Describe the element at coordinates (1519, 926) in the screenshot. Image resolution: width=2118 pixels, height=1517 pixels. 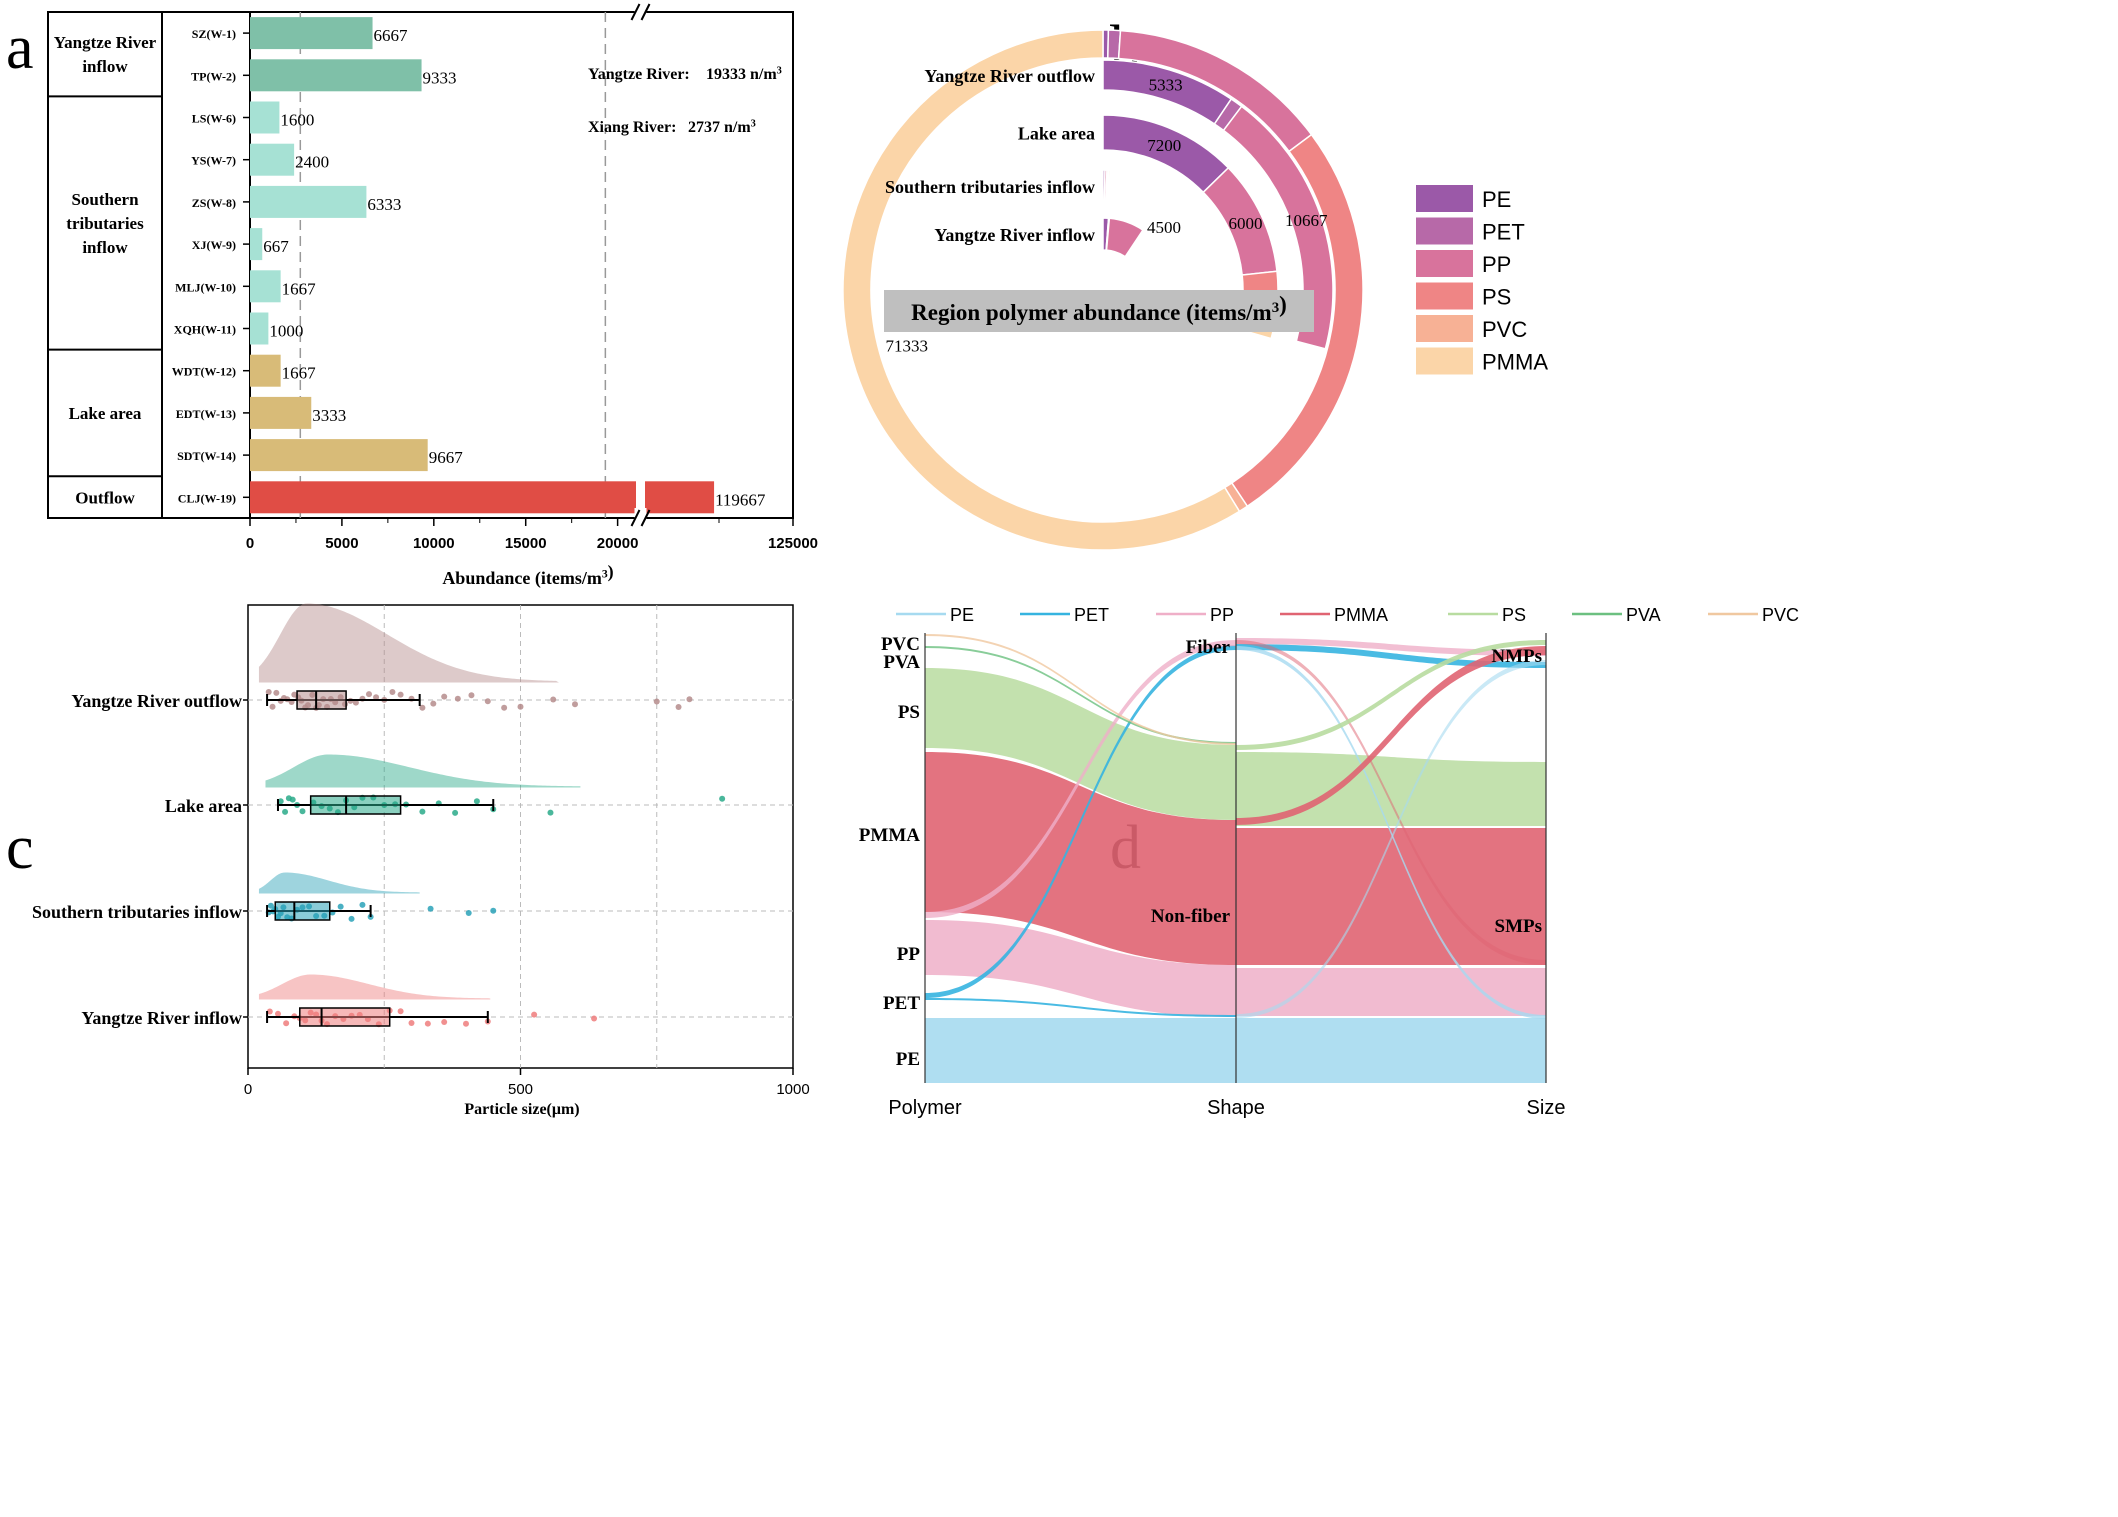
I see `size-node-label: SMPs` at that location.